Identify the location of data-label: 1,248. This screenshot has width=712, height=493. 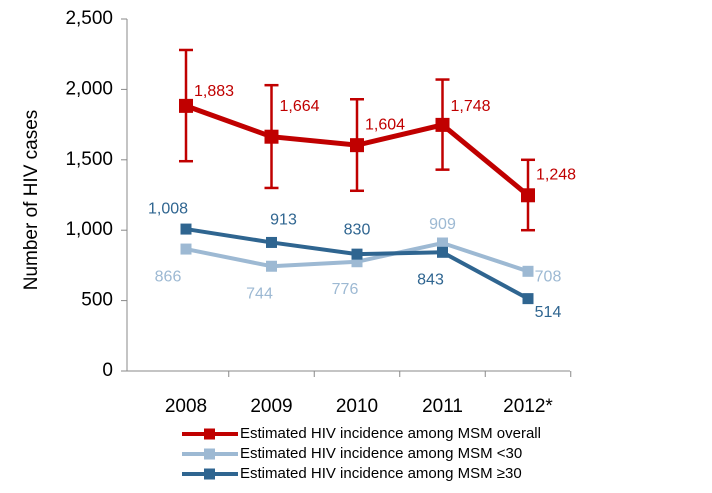
(556, 175).